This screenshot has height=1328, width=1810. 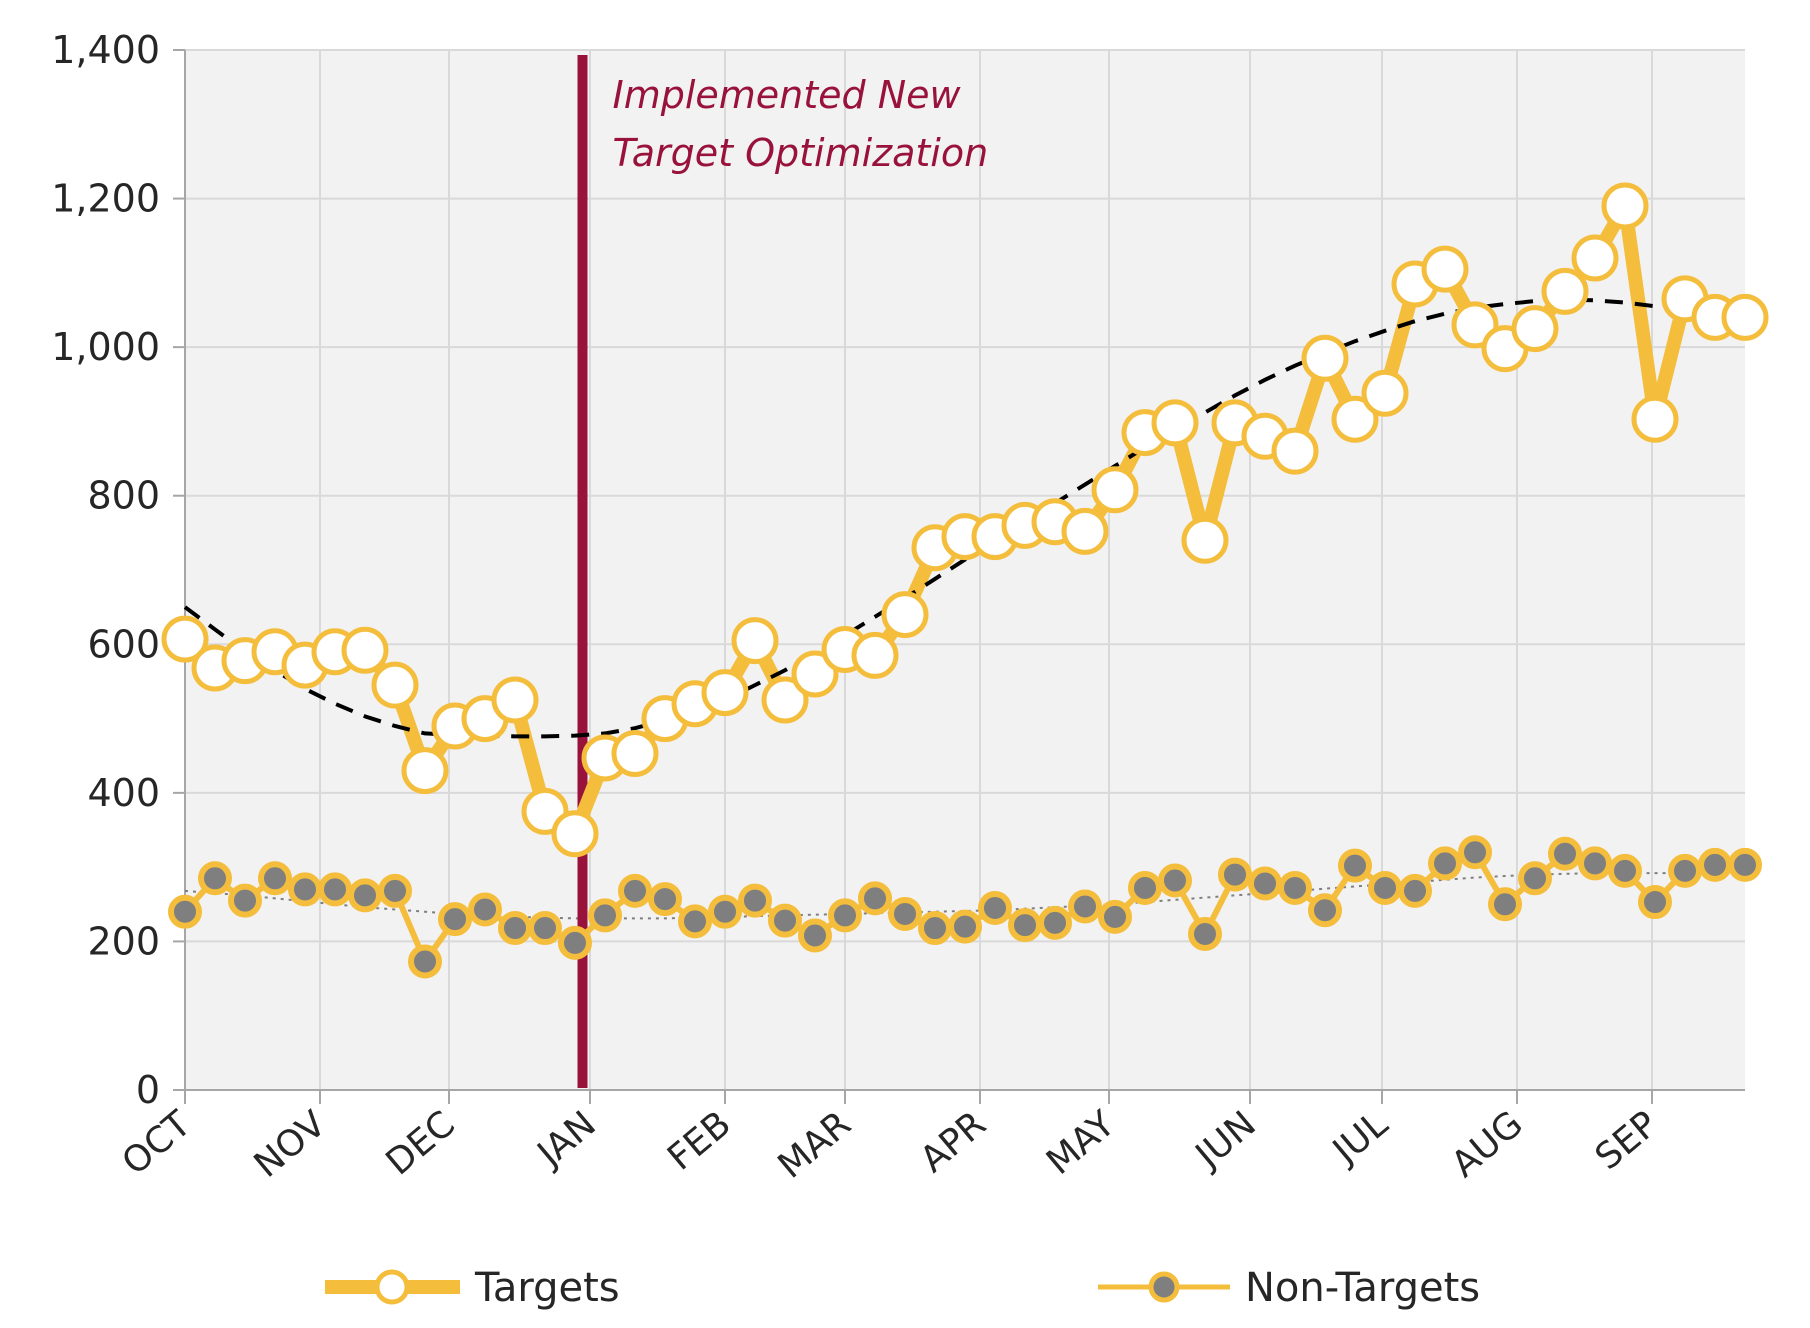 I want to click on legend-nontargets-marker, so click(x=1164, y=1287).